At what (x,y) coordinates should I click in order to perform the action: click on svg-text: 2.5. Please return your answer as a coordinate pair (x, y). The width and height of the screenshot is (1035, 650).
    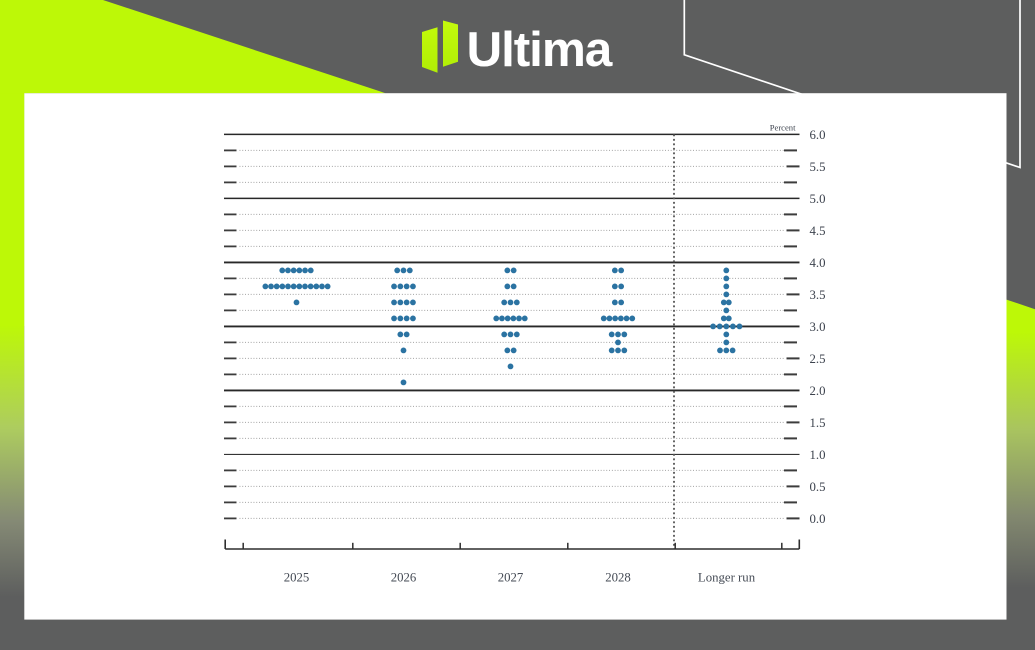
    Looking at the image, I should click on (818, 359).